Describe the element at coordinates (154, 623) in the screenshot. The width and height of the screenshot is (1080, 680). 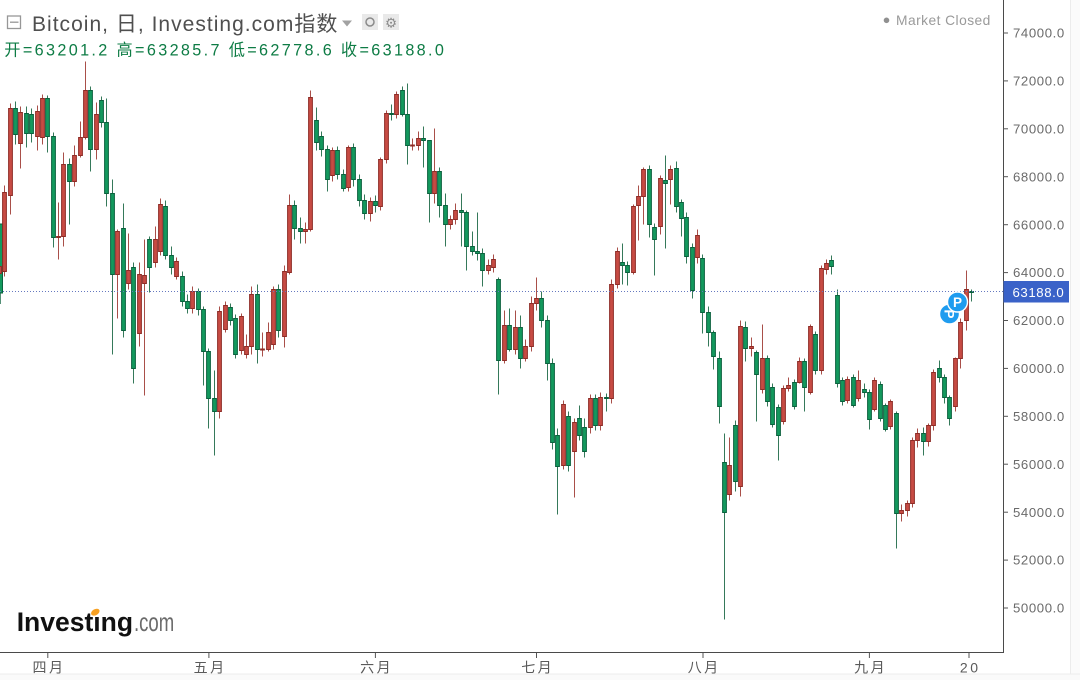
I see `svg-text: .com` at that location.